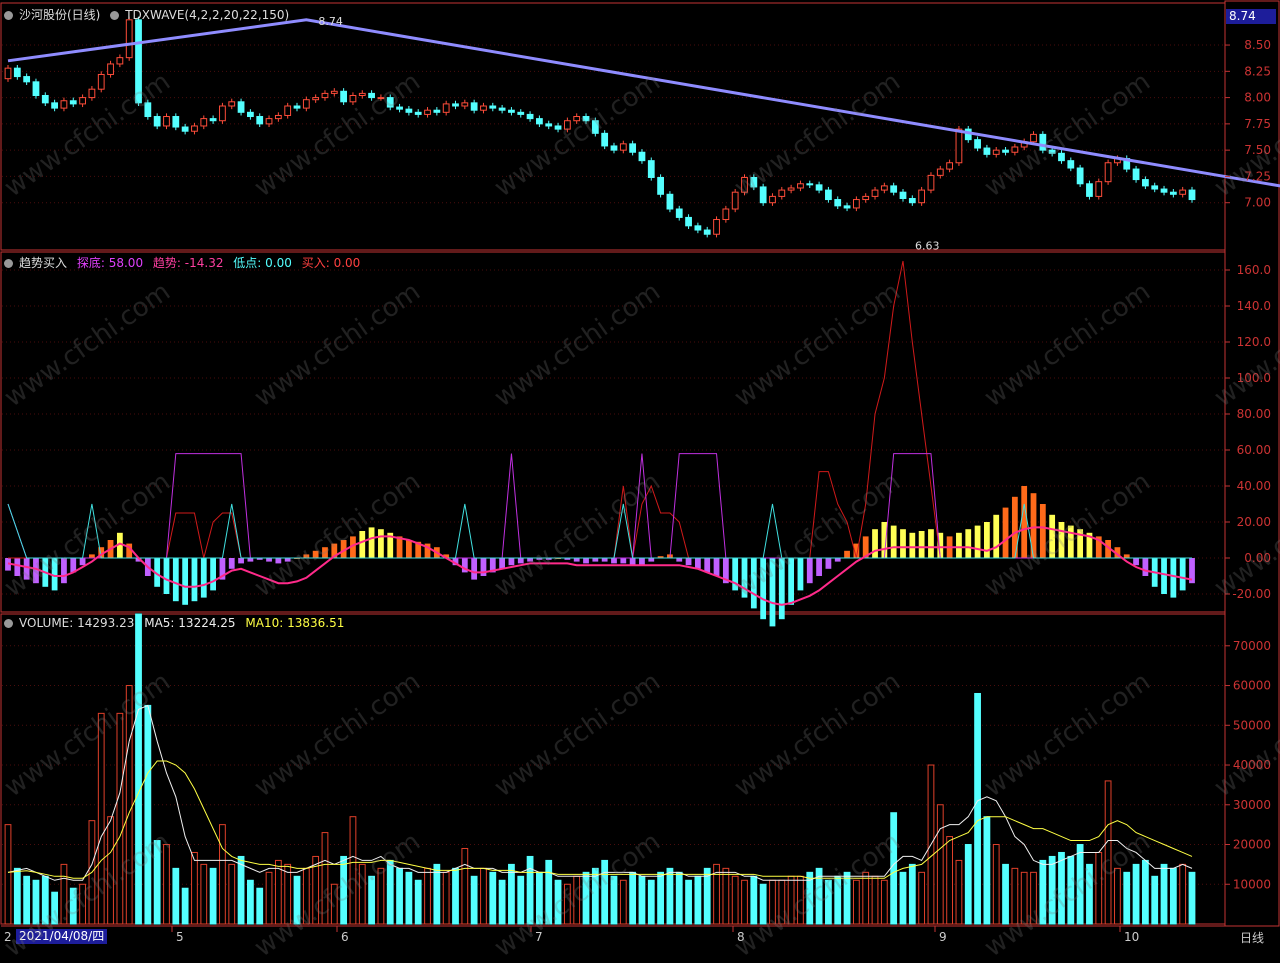  What do you see at coordinates (204, 263) in the screenshot?
I see `trend-value: -14.32` at bounding box center [204, 263].